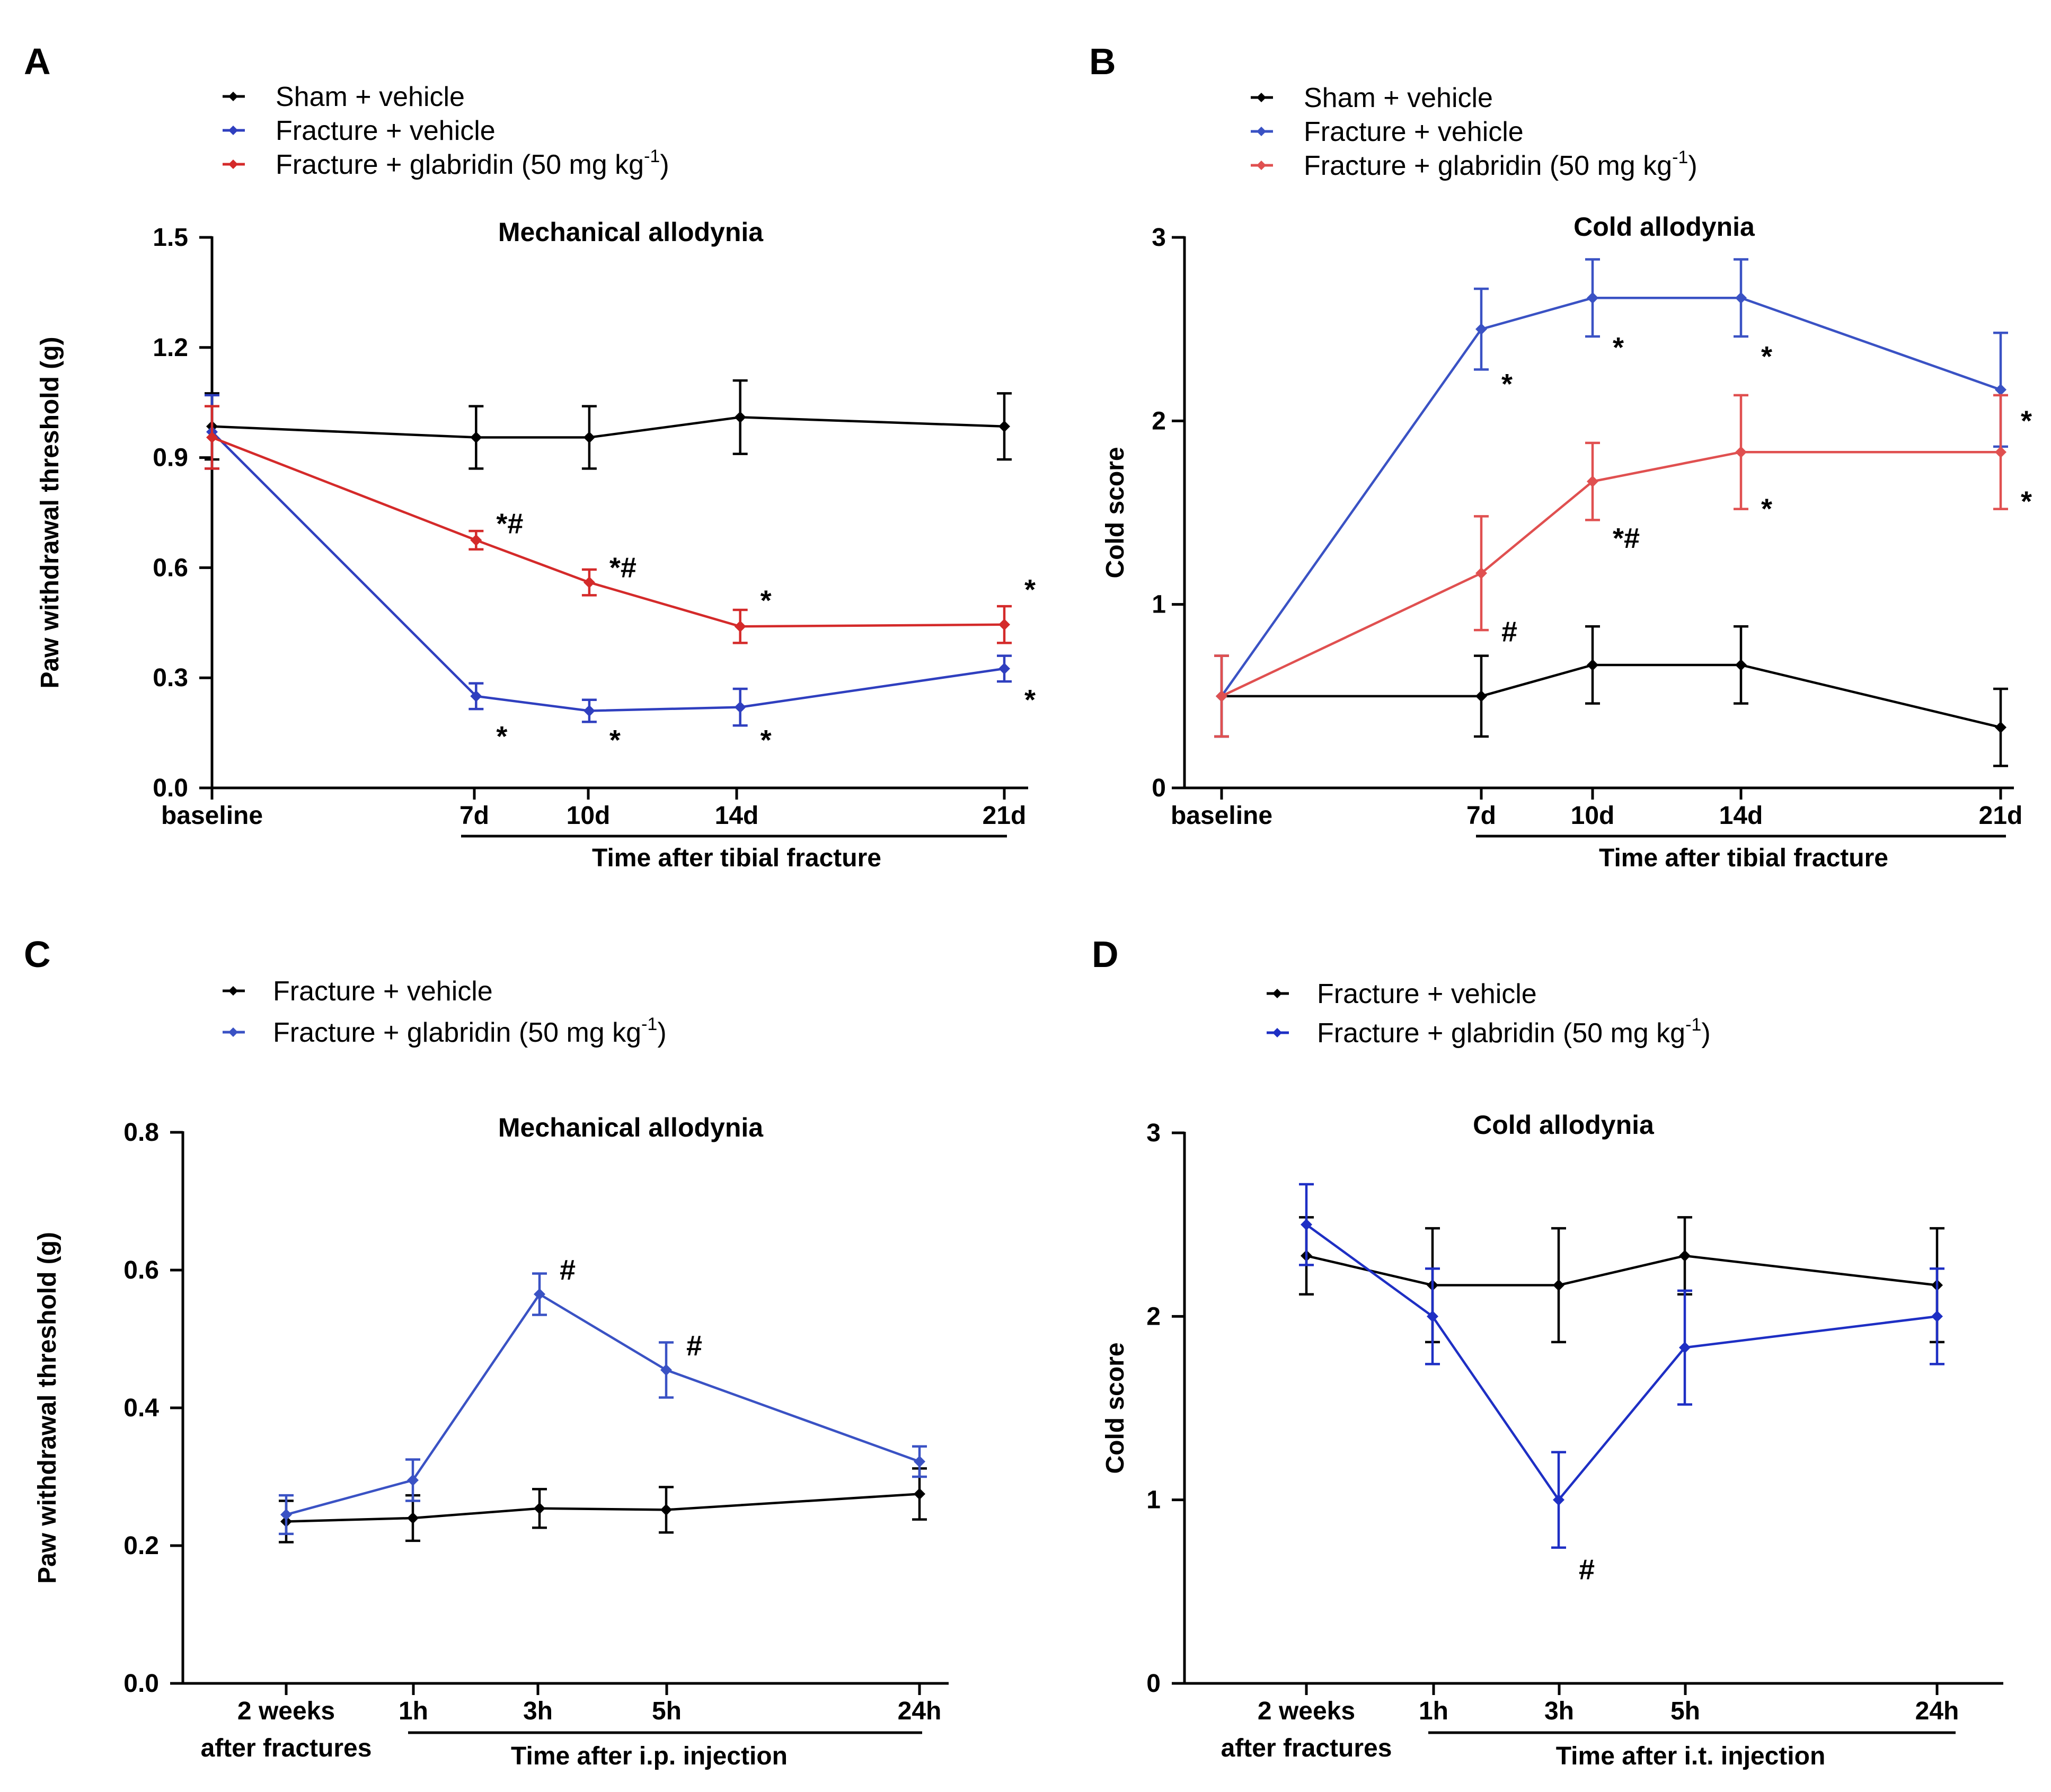 This screenshot has height=1792, width=2051. What do you see at coordinates (1399, 98) in the screenshot?
I see `legend-label: Sham + vehicle` at bounding box center [1399, 98].